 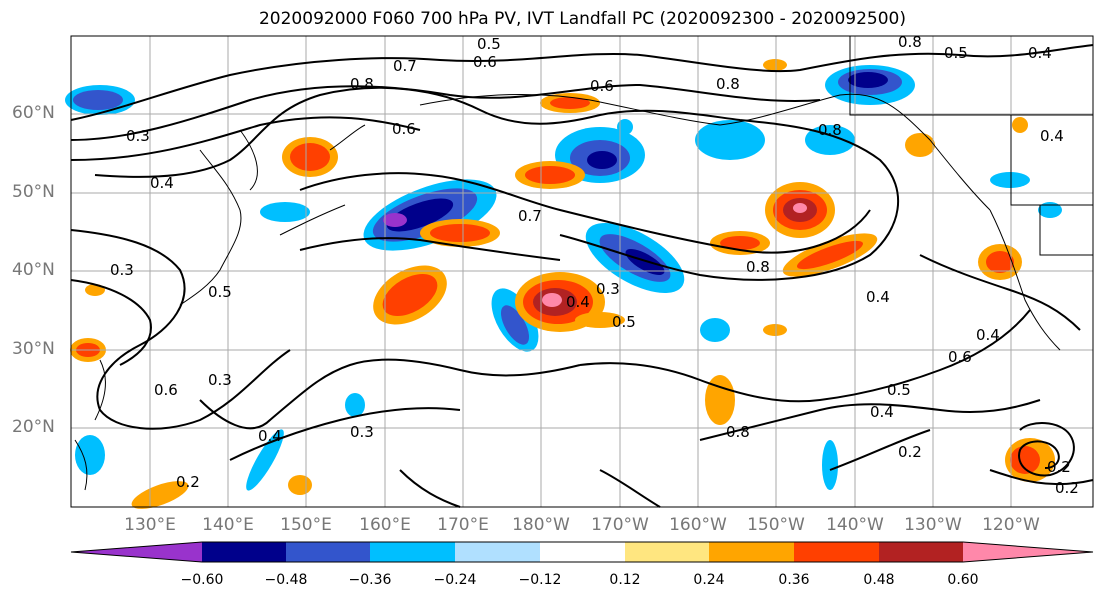 What do you see at coordinates (33, 192) in the screenshot?
I see `latitude-label: 50°N` at bounding box center [33, 192].